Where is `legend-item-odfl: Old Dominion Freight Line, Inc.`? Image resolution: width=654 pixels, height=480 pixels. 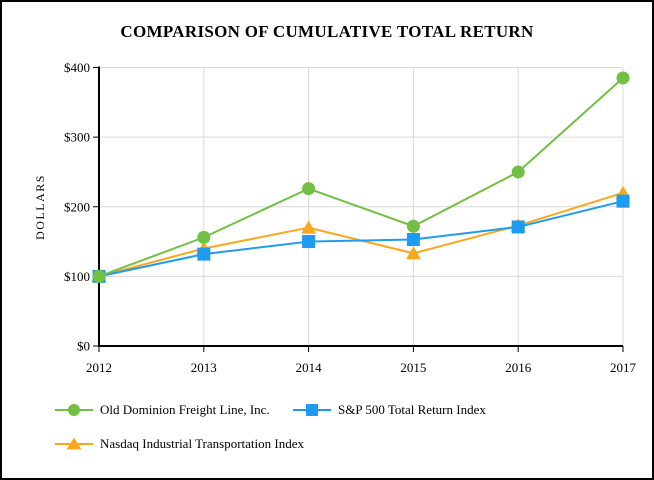 legend-item-odfl: Old Dominion Freight Line, Inc. is located at coordinates (162, 410).